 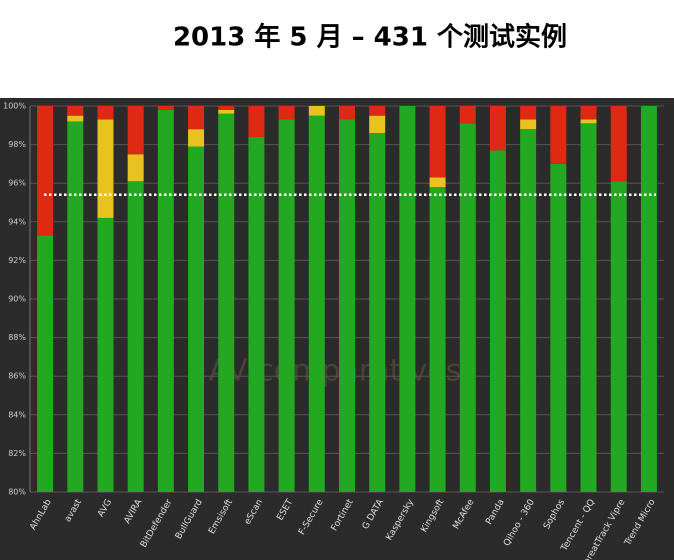 I want to click on y-tick-label: 84%, so click(x=17, y=414).